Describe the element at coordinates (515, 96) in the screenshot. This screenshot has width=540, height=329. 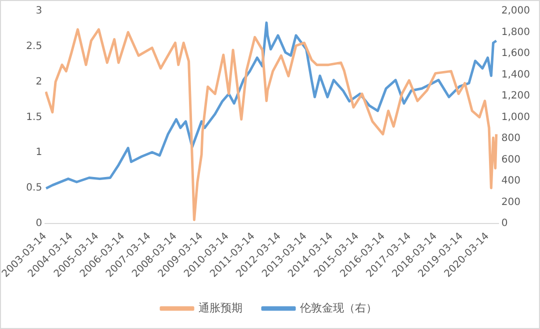
I see `y2-tick-label: 1,200` at that location.